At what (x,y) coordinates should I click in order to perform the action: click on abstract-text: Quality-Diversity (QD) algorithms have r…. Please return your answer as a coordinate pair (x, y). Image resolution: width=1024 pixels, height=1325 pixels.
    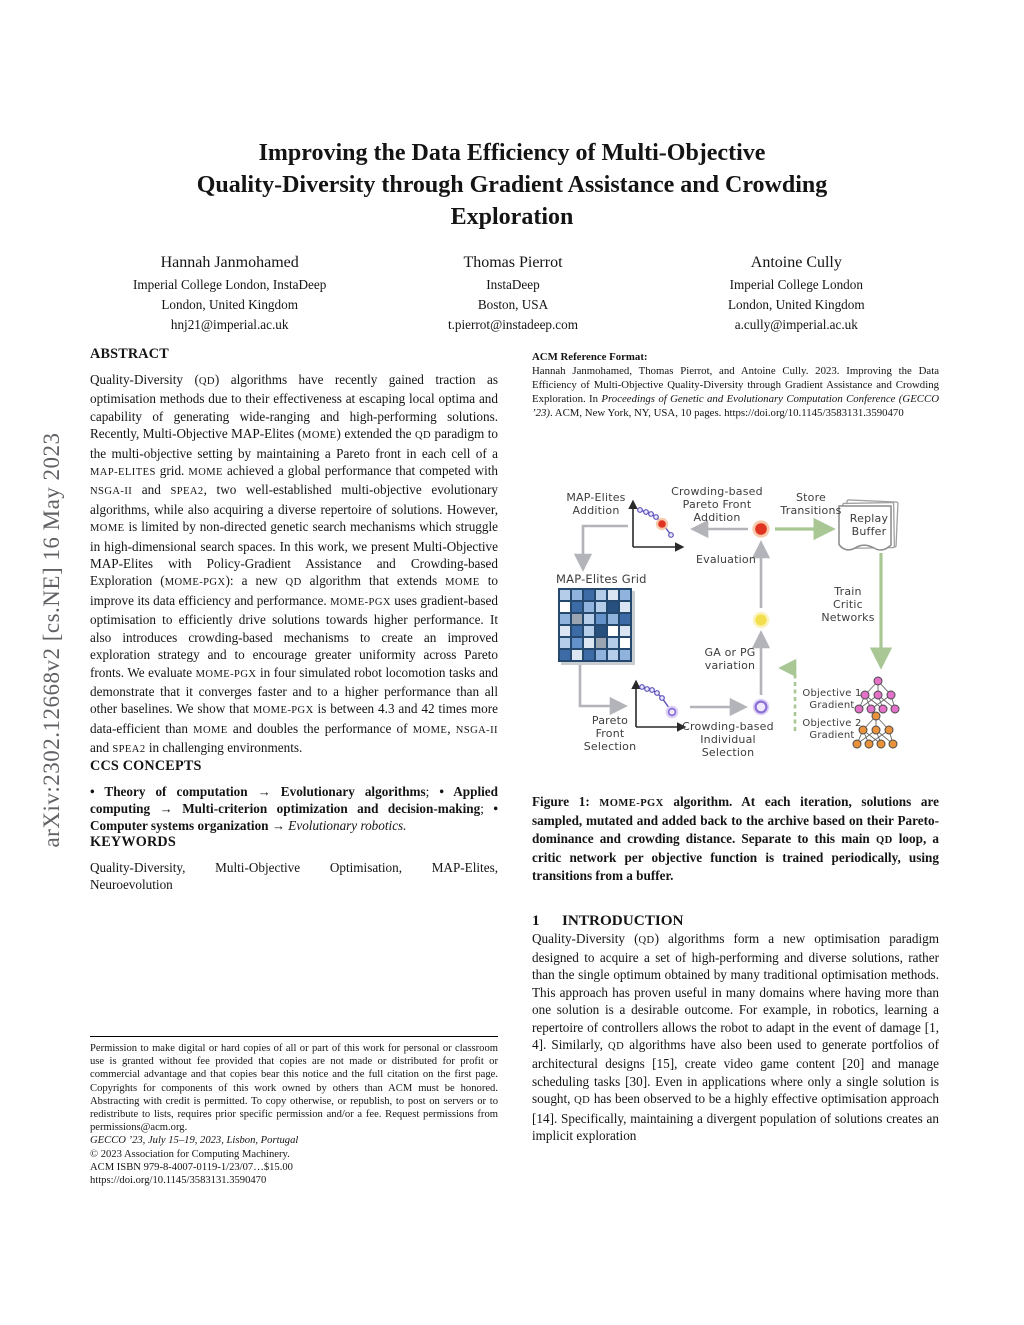
    Looking at the image, I should click on (294, 564).